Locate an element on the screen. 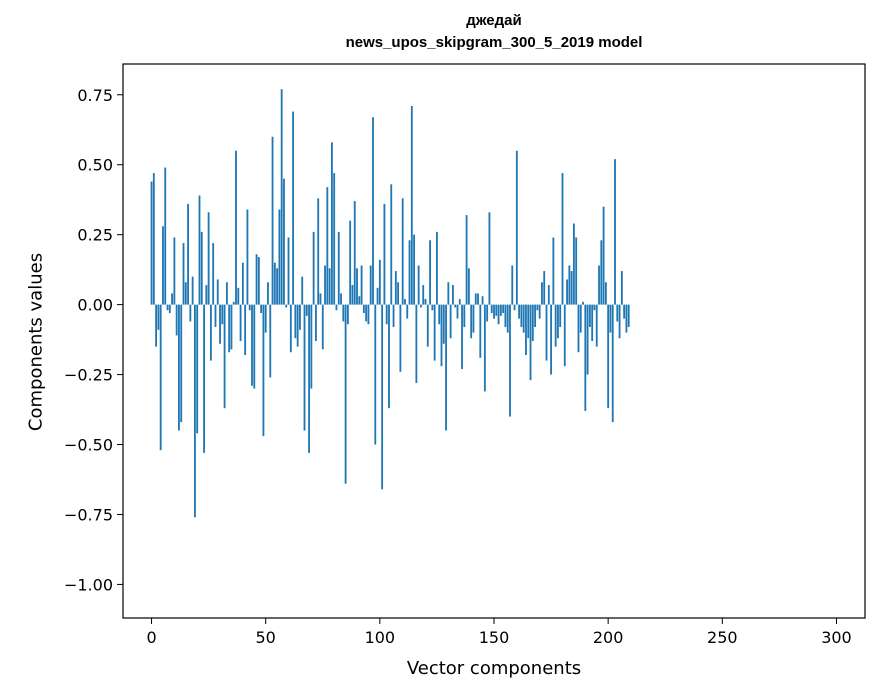 The image size is (880, 696). y-tick-label: −0.75 is located at coordinates (88, 514).